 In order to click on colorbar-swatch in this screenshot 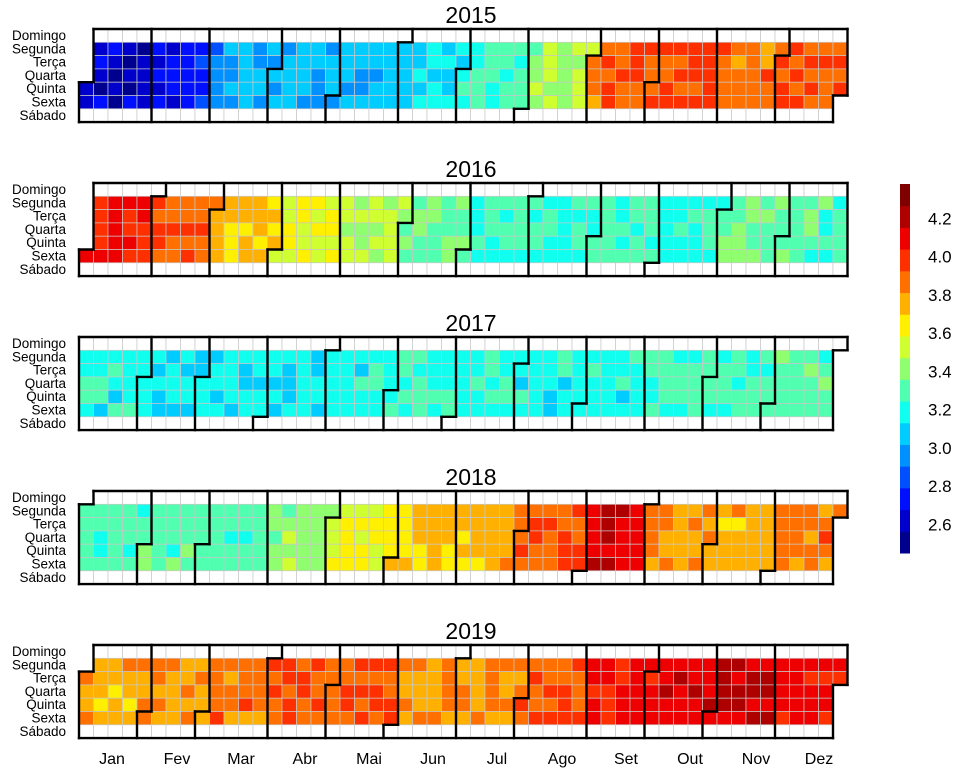, I will do `click(905, 260)`.